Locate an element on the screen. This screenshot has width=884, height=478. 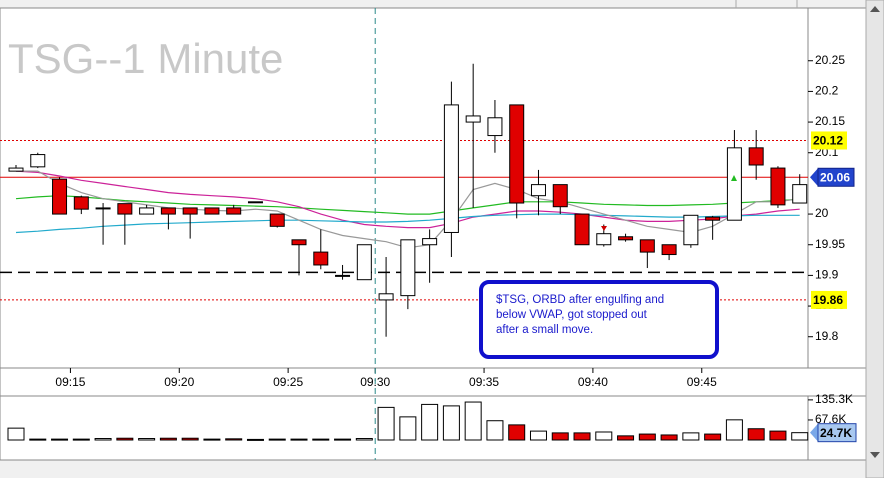
x-tick-label: 09:20 is located at coordinates (179, 382).